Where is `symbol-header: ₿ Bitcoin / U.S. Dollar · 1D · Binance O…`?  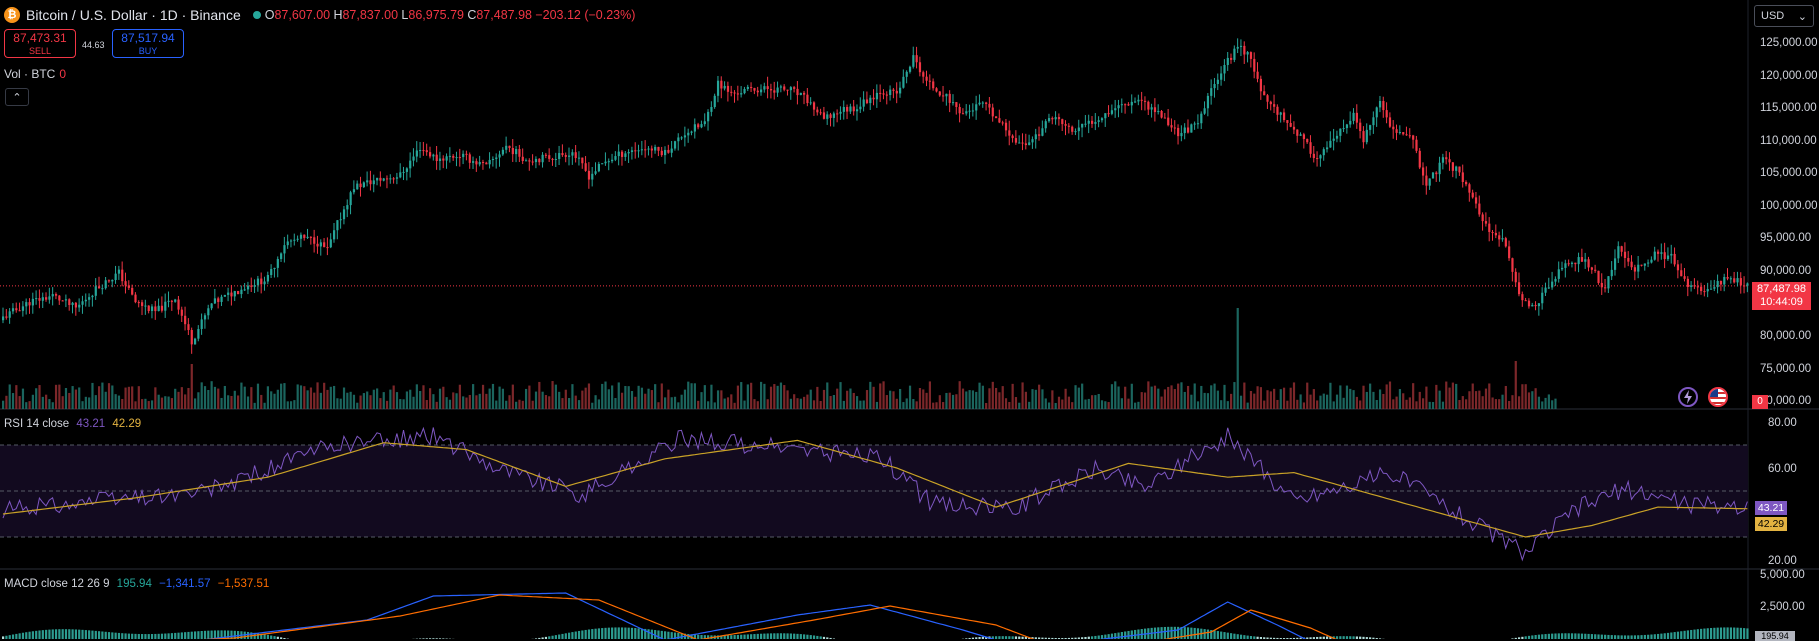 symbol-header: ₿ Bitcoin / U.S. Dollar · 1D · Binance O… is located at coordinates (319, 15).